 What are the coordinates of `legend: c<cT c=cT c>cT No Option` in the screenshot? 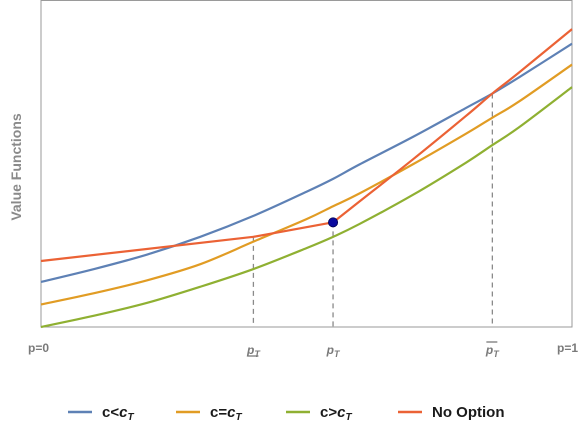 It's located at (286, 413).